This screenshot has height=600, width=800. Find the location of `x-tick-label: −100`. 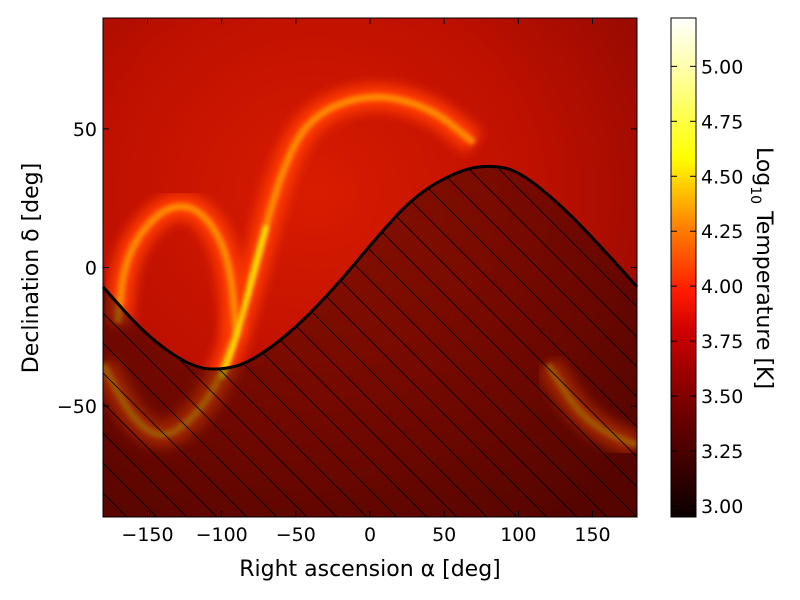

x-tick-label: −100 is located at coordinates (222, 535).